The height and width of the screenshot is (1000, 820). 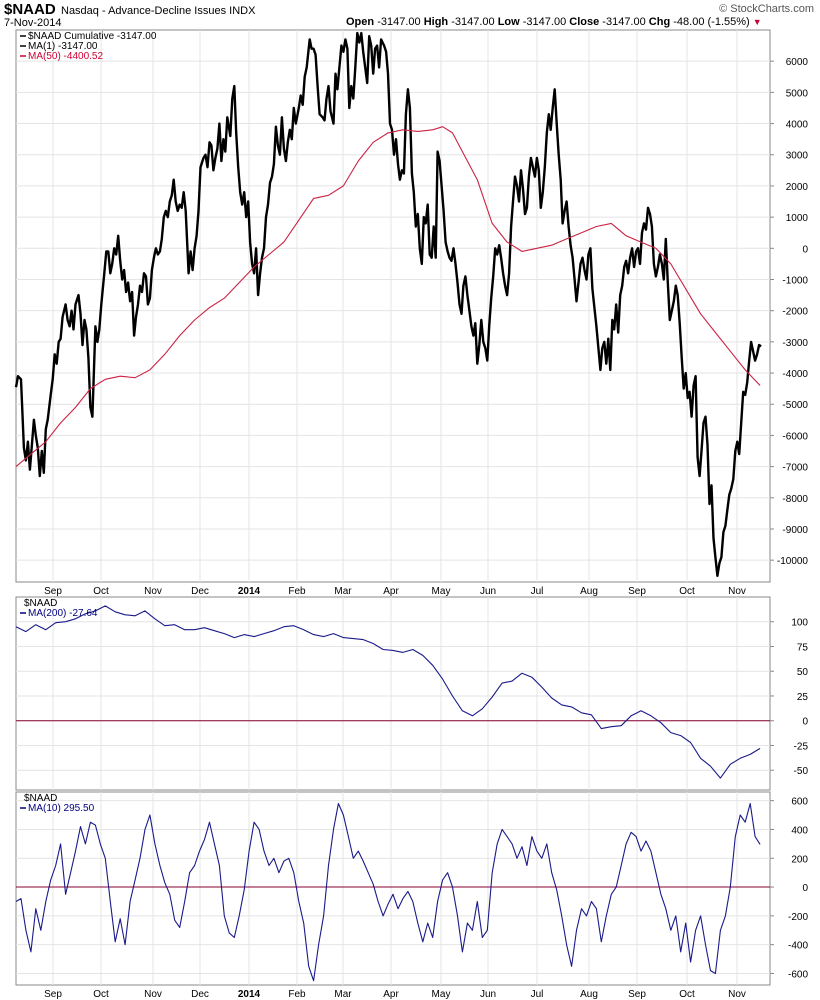 What do you see at coordinates (624, 22) in the screenshot?
I see `close-value: -3147.00` at bounding box center [624, 22].